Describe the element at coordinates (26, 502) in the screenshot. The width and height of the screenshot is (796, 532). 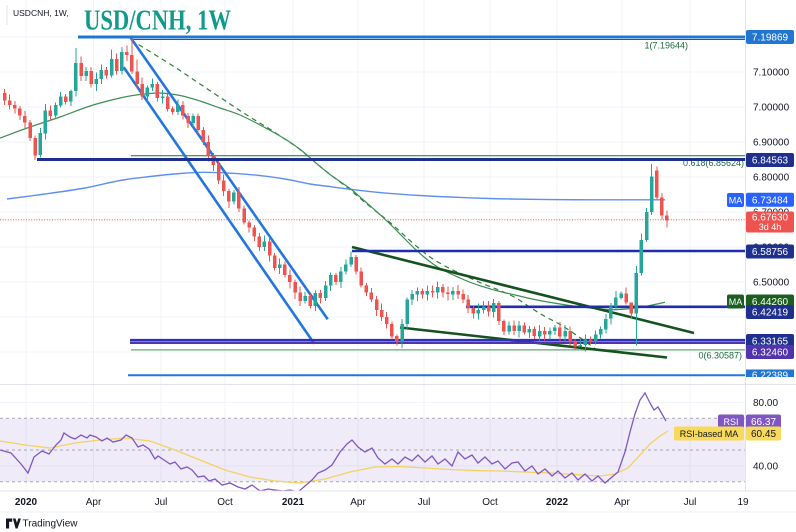
I see `svg-text: 2020` at that location.